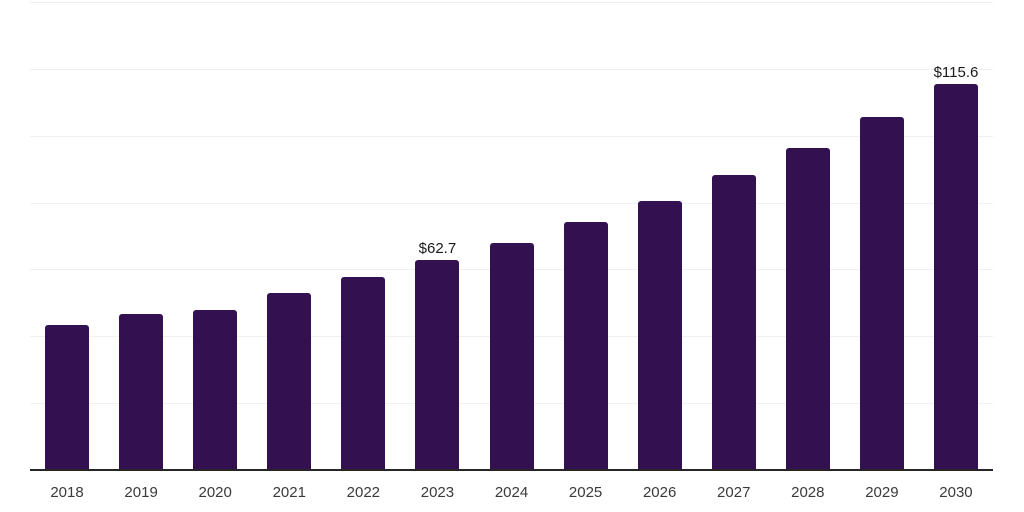  Describe the element at coordinates (141, 492) in the screenshot. I see `x-tick-2019: 2019` at that location.